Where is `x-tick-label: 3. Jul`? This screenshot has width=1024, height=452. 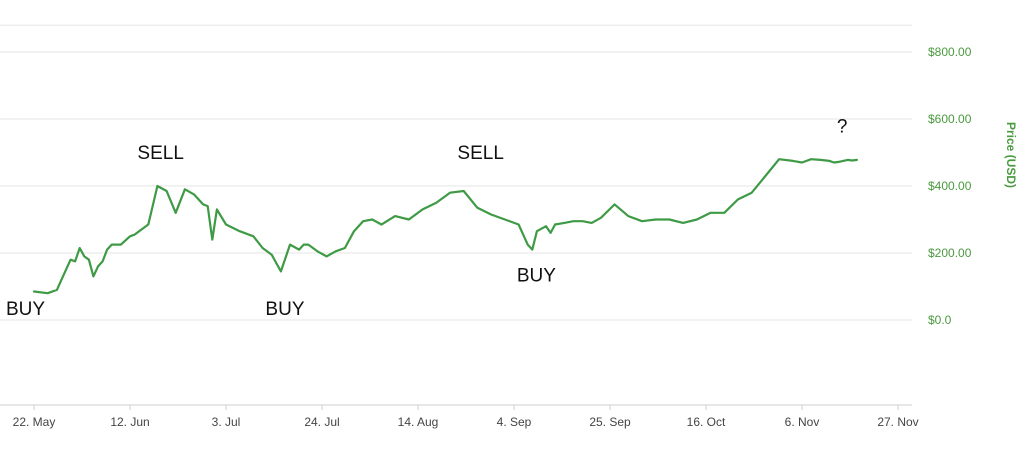 x-tick-label: 3. Jul is located at coordinates (226, 422).